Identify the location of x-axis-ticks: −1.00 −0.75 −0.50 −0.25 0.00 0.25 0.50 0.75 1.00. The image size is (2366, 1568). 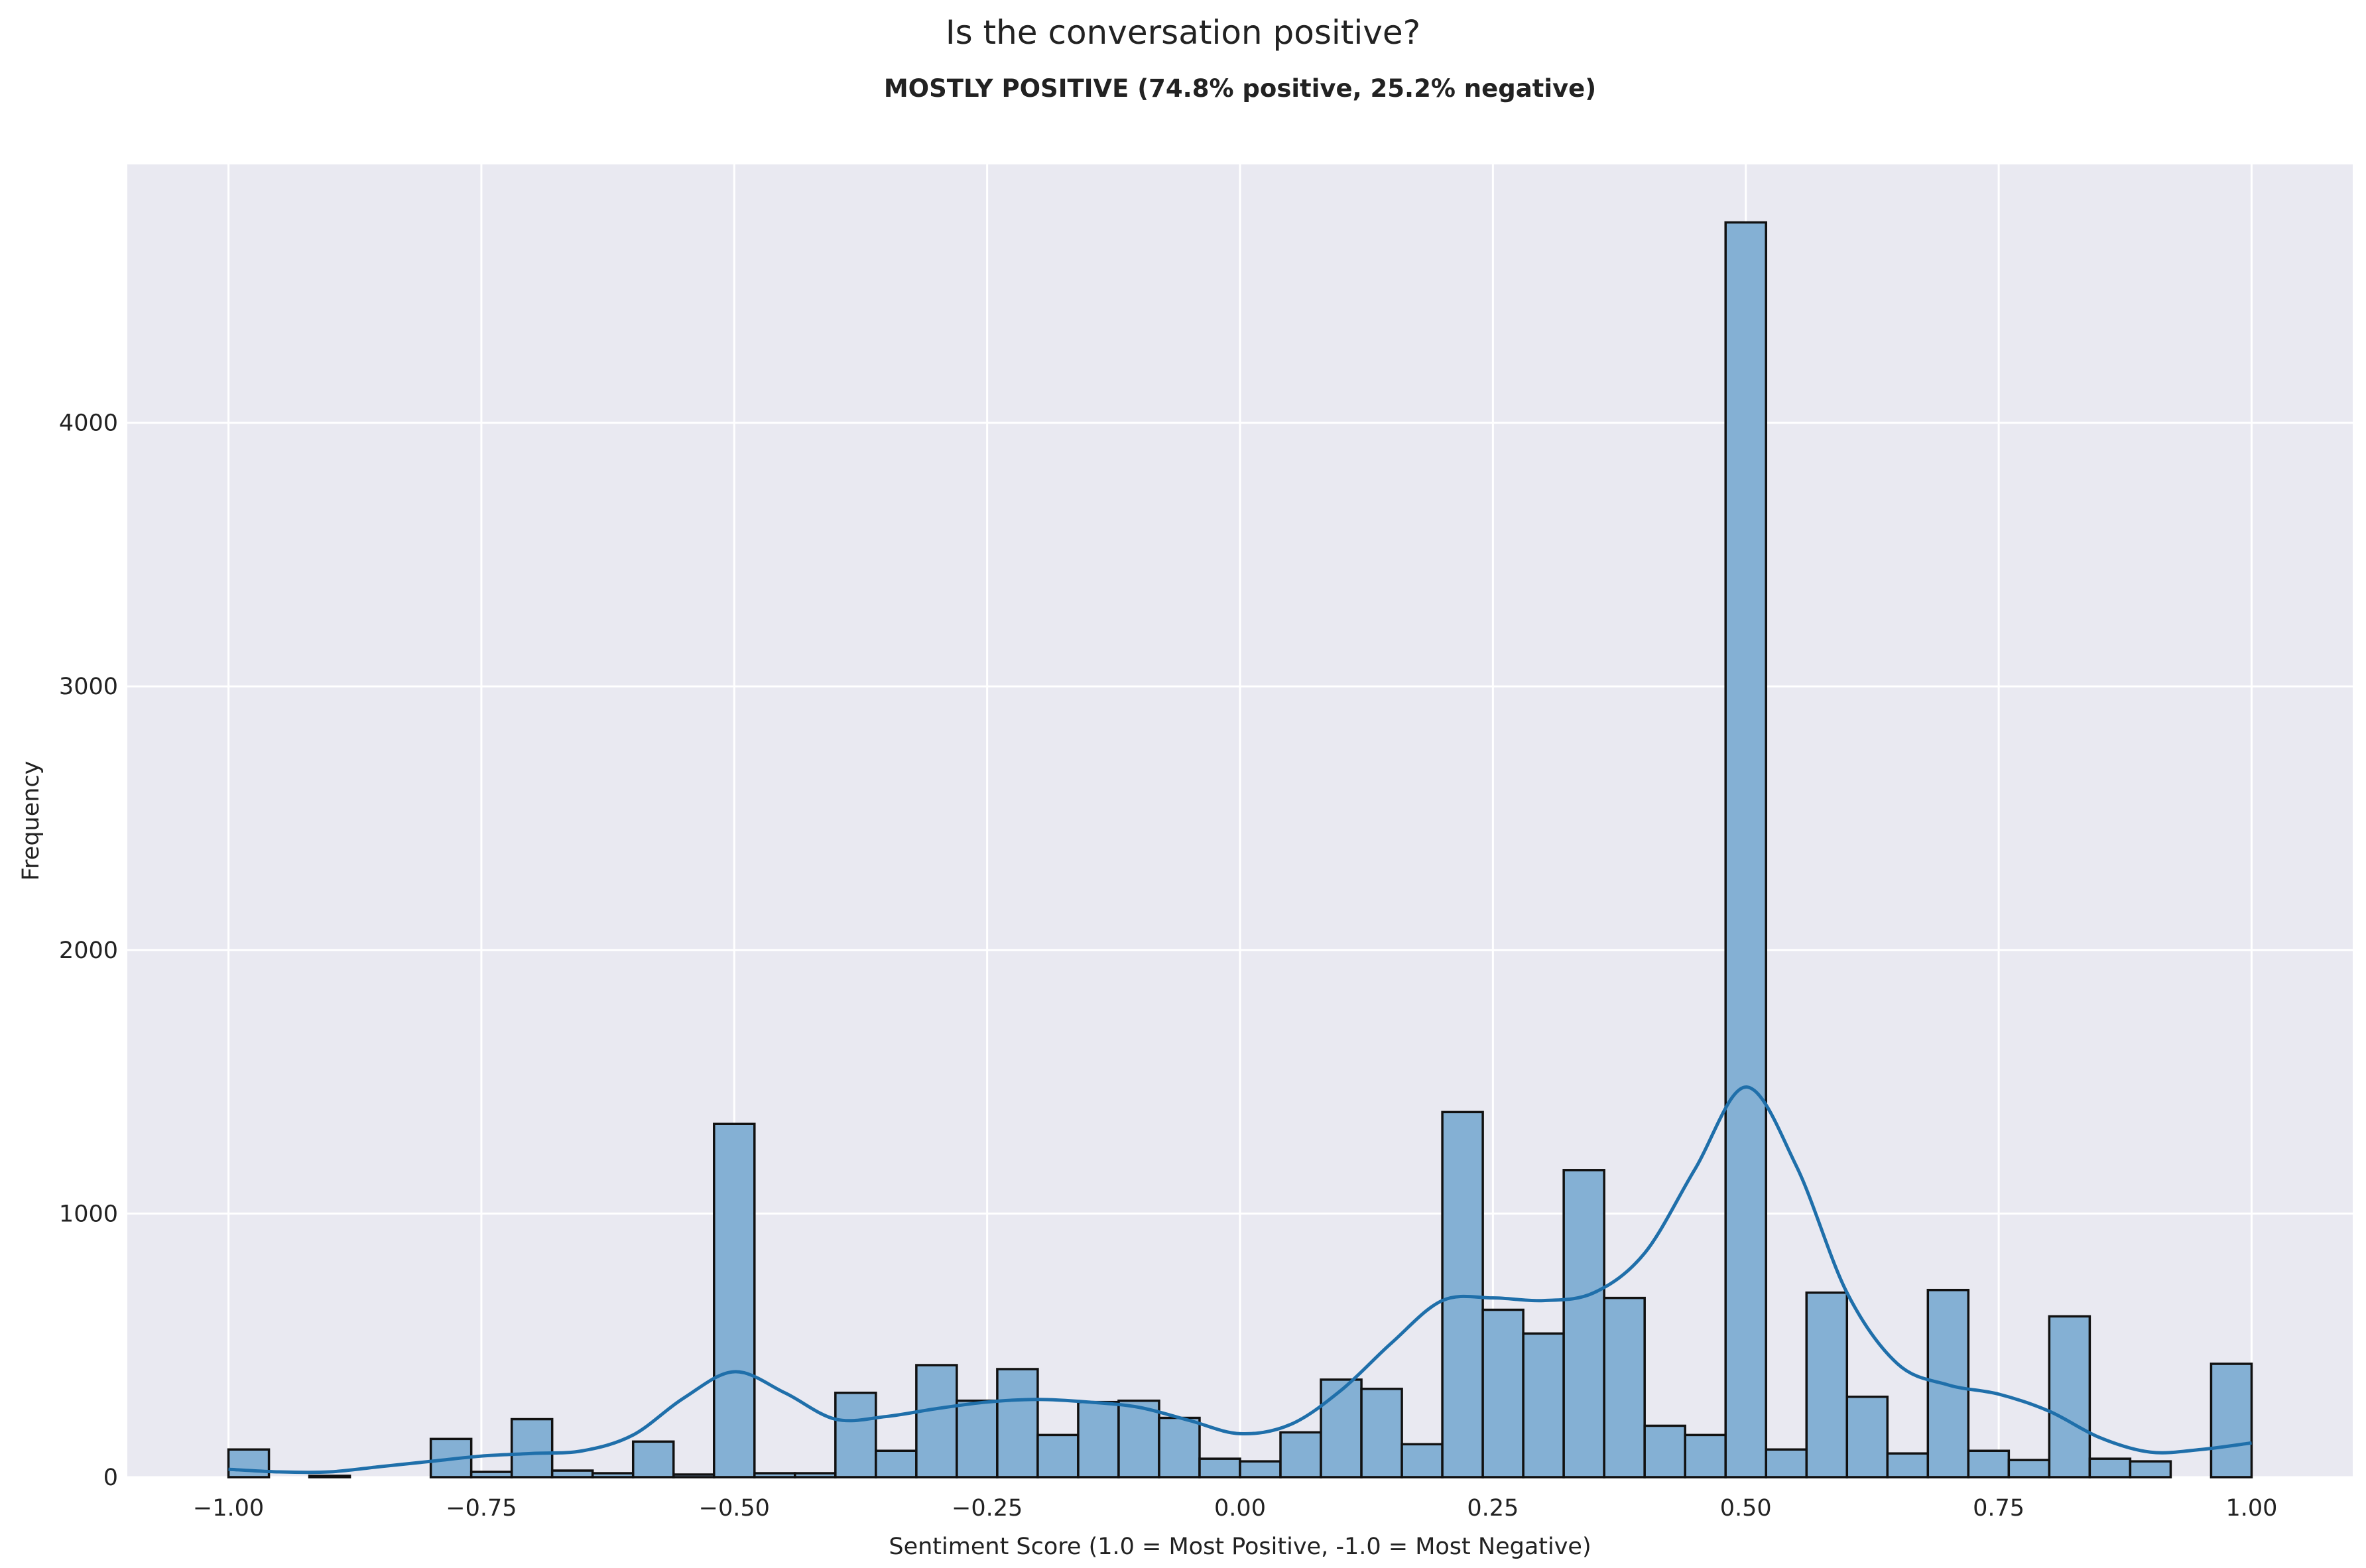
(1235, 1508).